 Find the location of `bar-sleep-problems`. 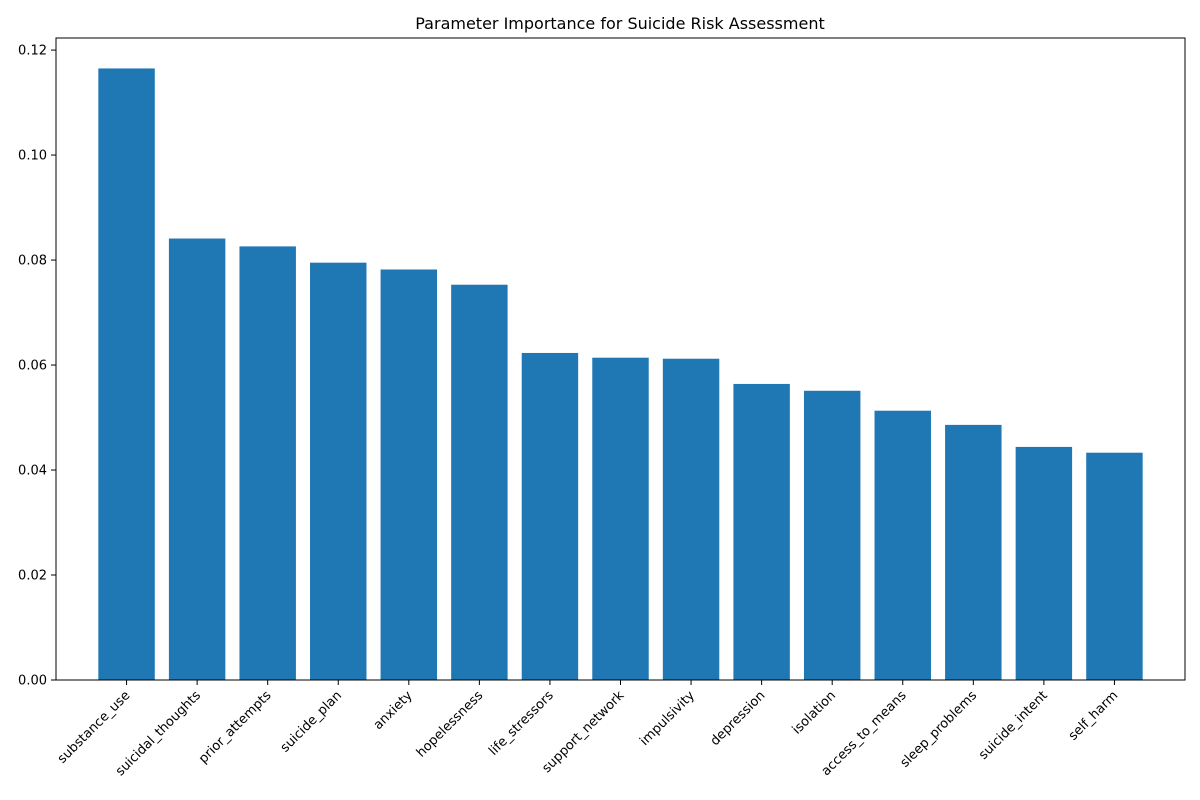

bar-sleep-problems is located at coordinates (973, 552).